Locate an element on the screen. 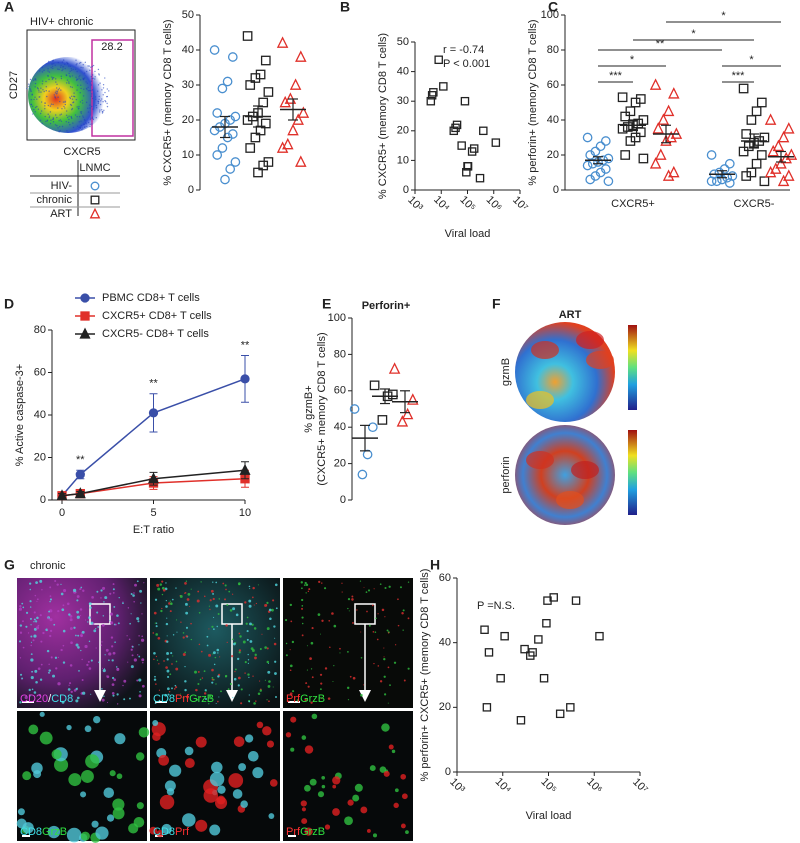  caption-part: GrzB is located at coordinates (312, 699).